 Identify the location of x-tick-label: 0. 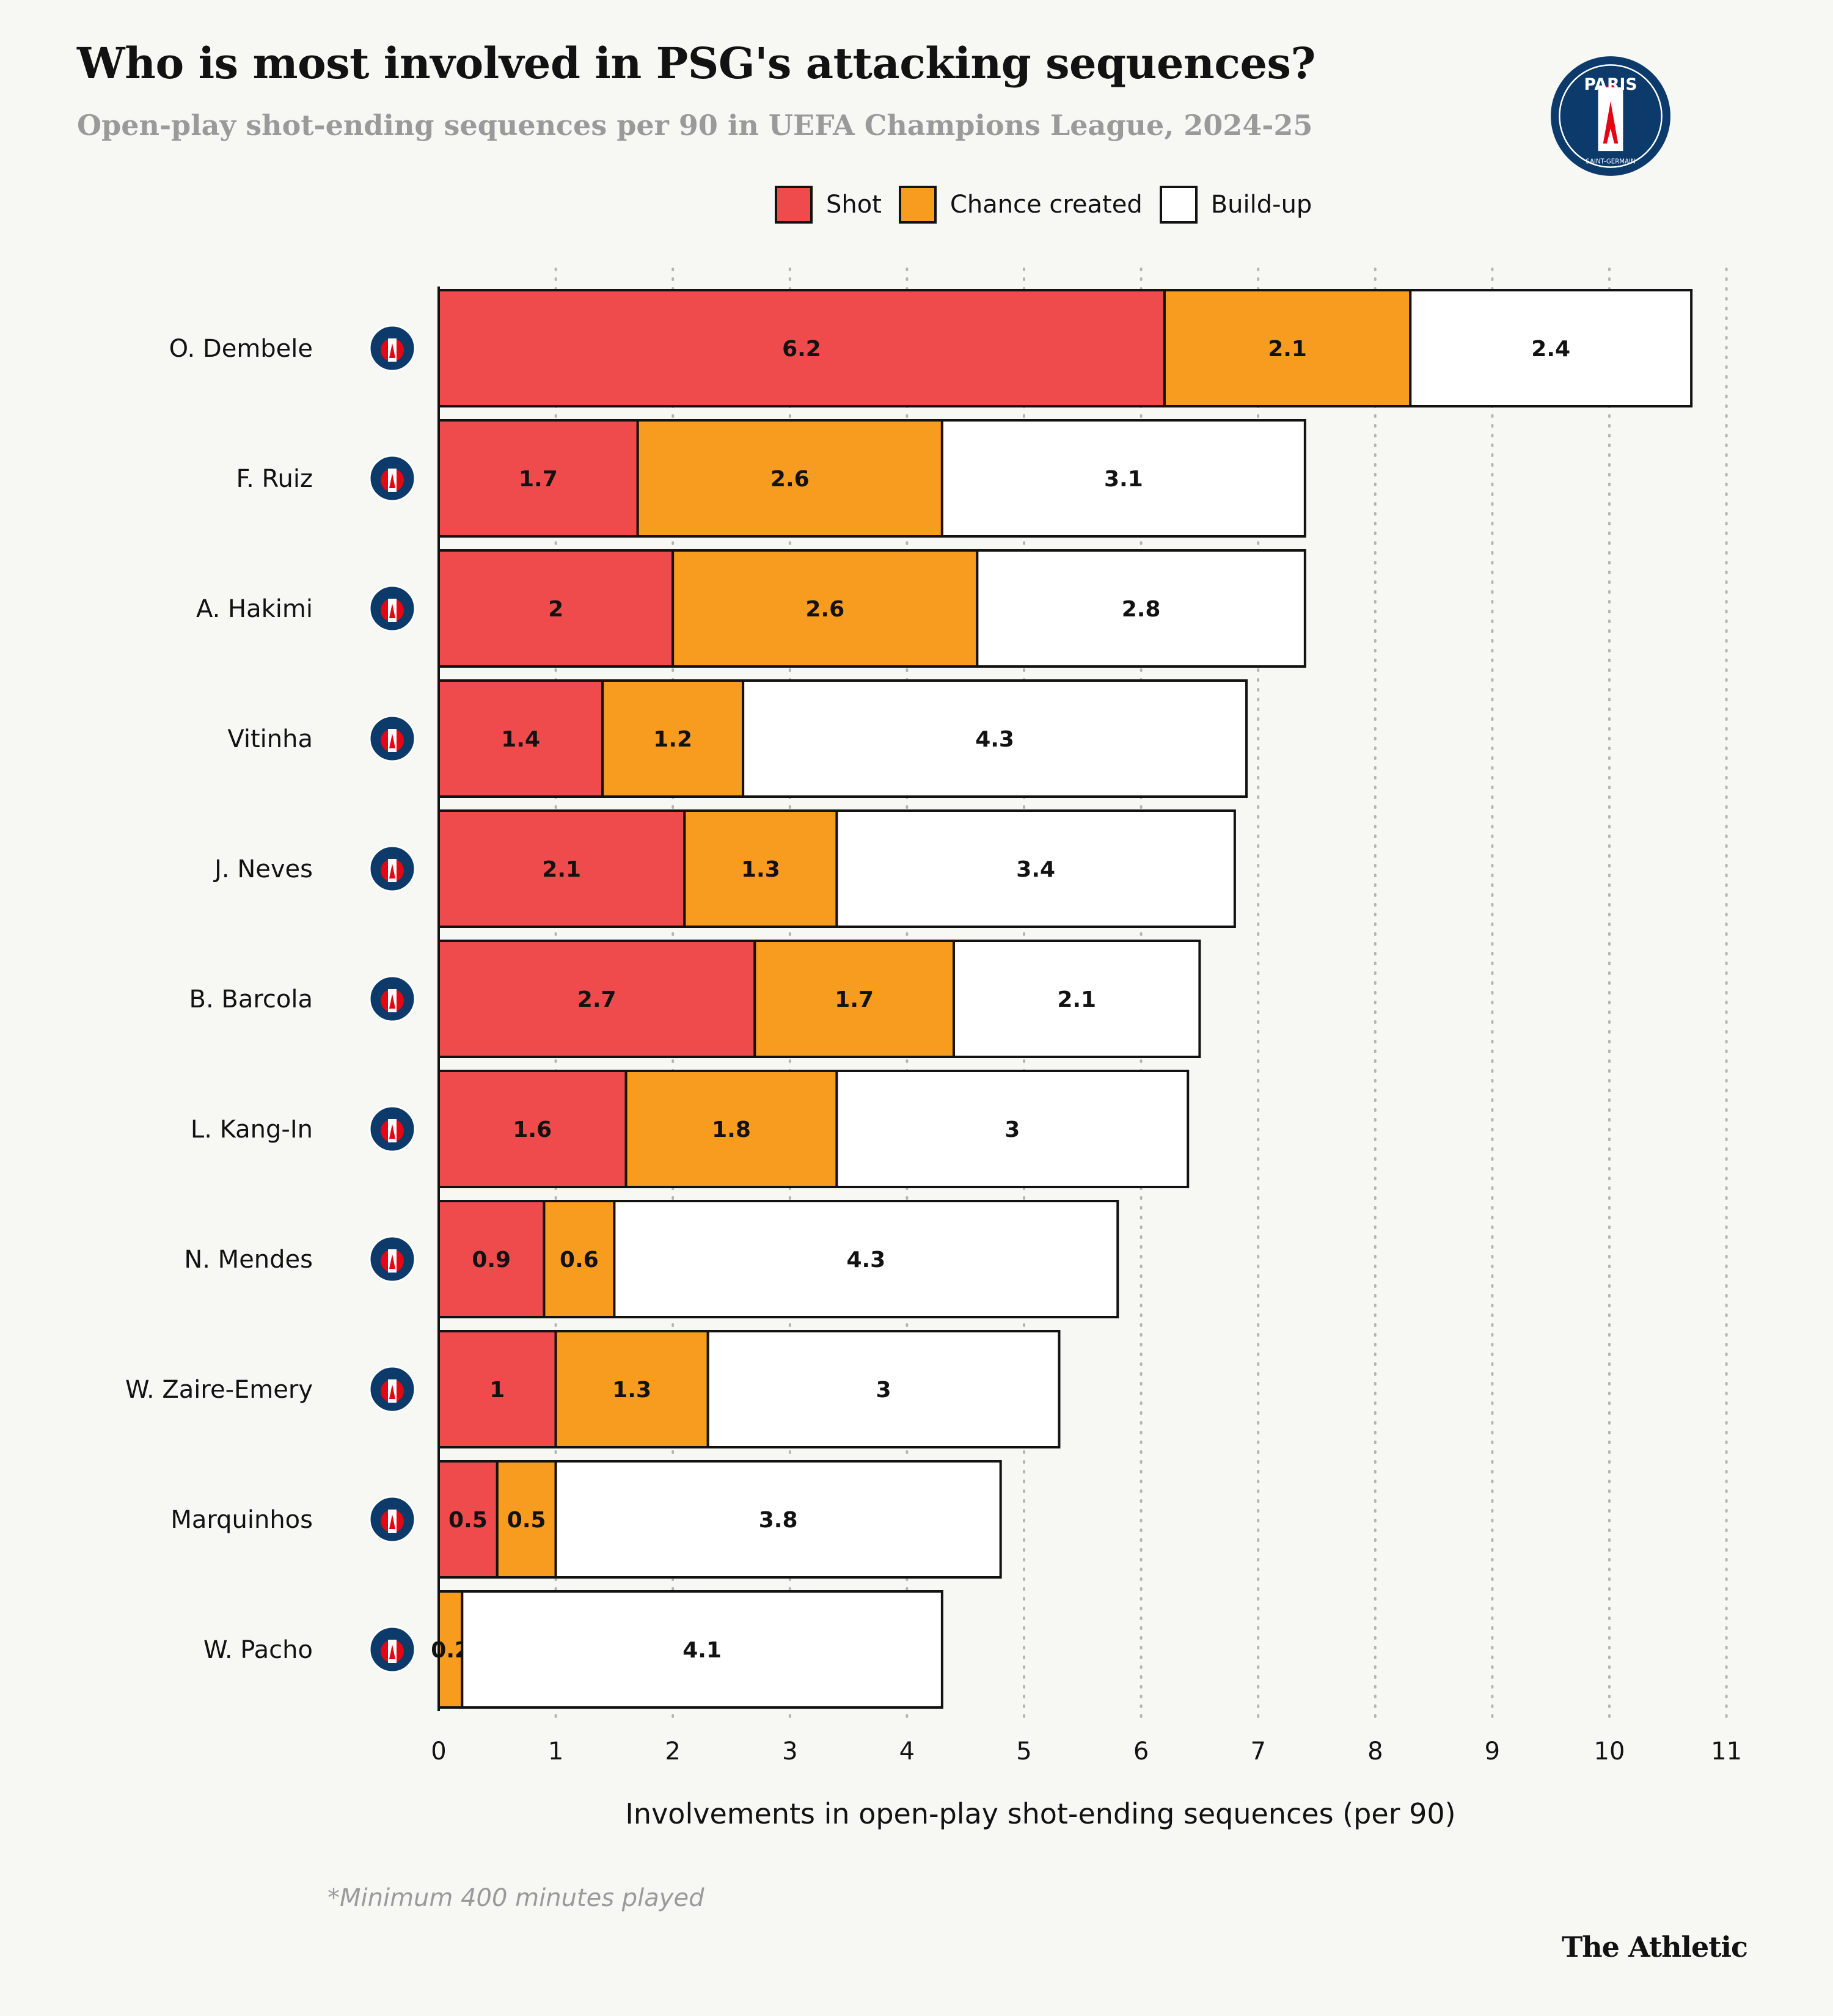
(438, 1751).